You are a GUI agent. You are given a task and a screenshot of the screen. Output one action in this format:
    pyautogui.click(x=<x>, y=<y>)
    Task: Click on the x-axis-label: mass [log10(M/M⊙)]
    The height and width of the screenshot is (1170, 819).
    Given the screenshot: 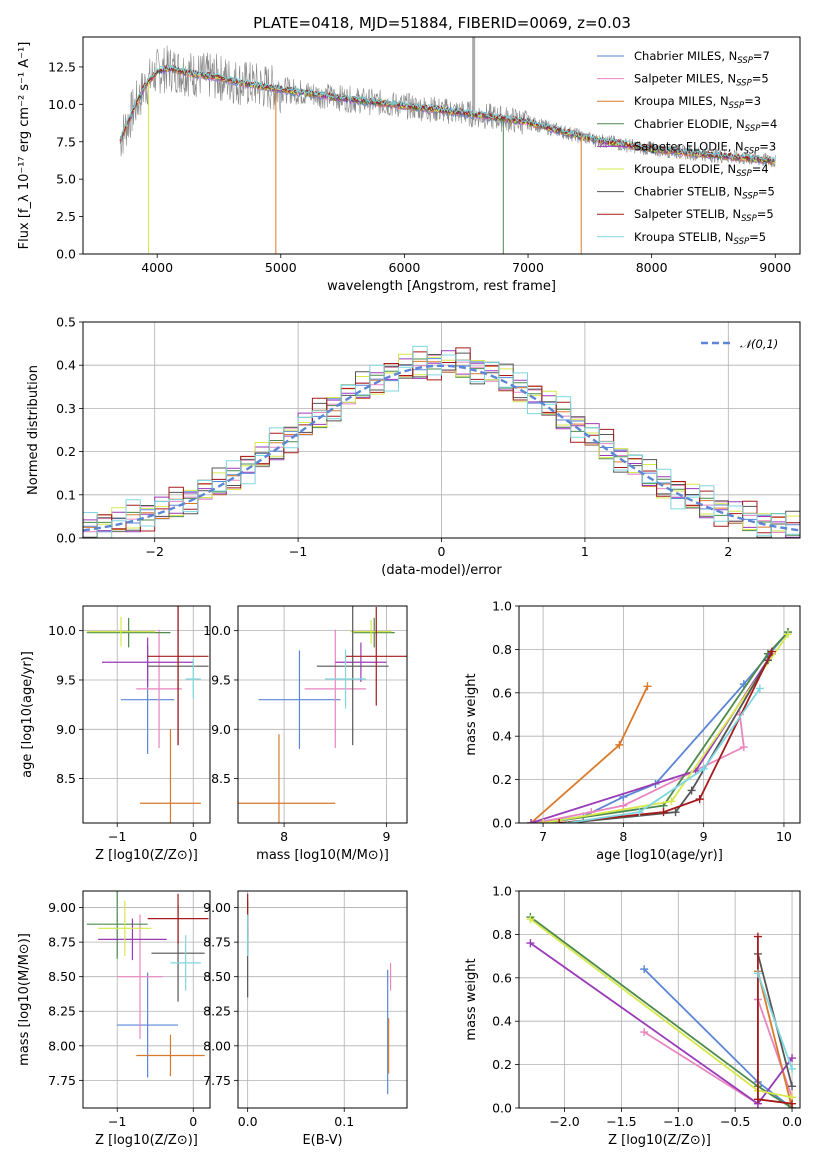 What is the action you would take?
    pyautogui.click(x=322, y=855)
    